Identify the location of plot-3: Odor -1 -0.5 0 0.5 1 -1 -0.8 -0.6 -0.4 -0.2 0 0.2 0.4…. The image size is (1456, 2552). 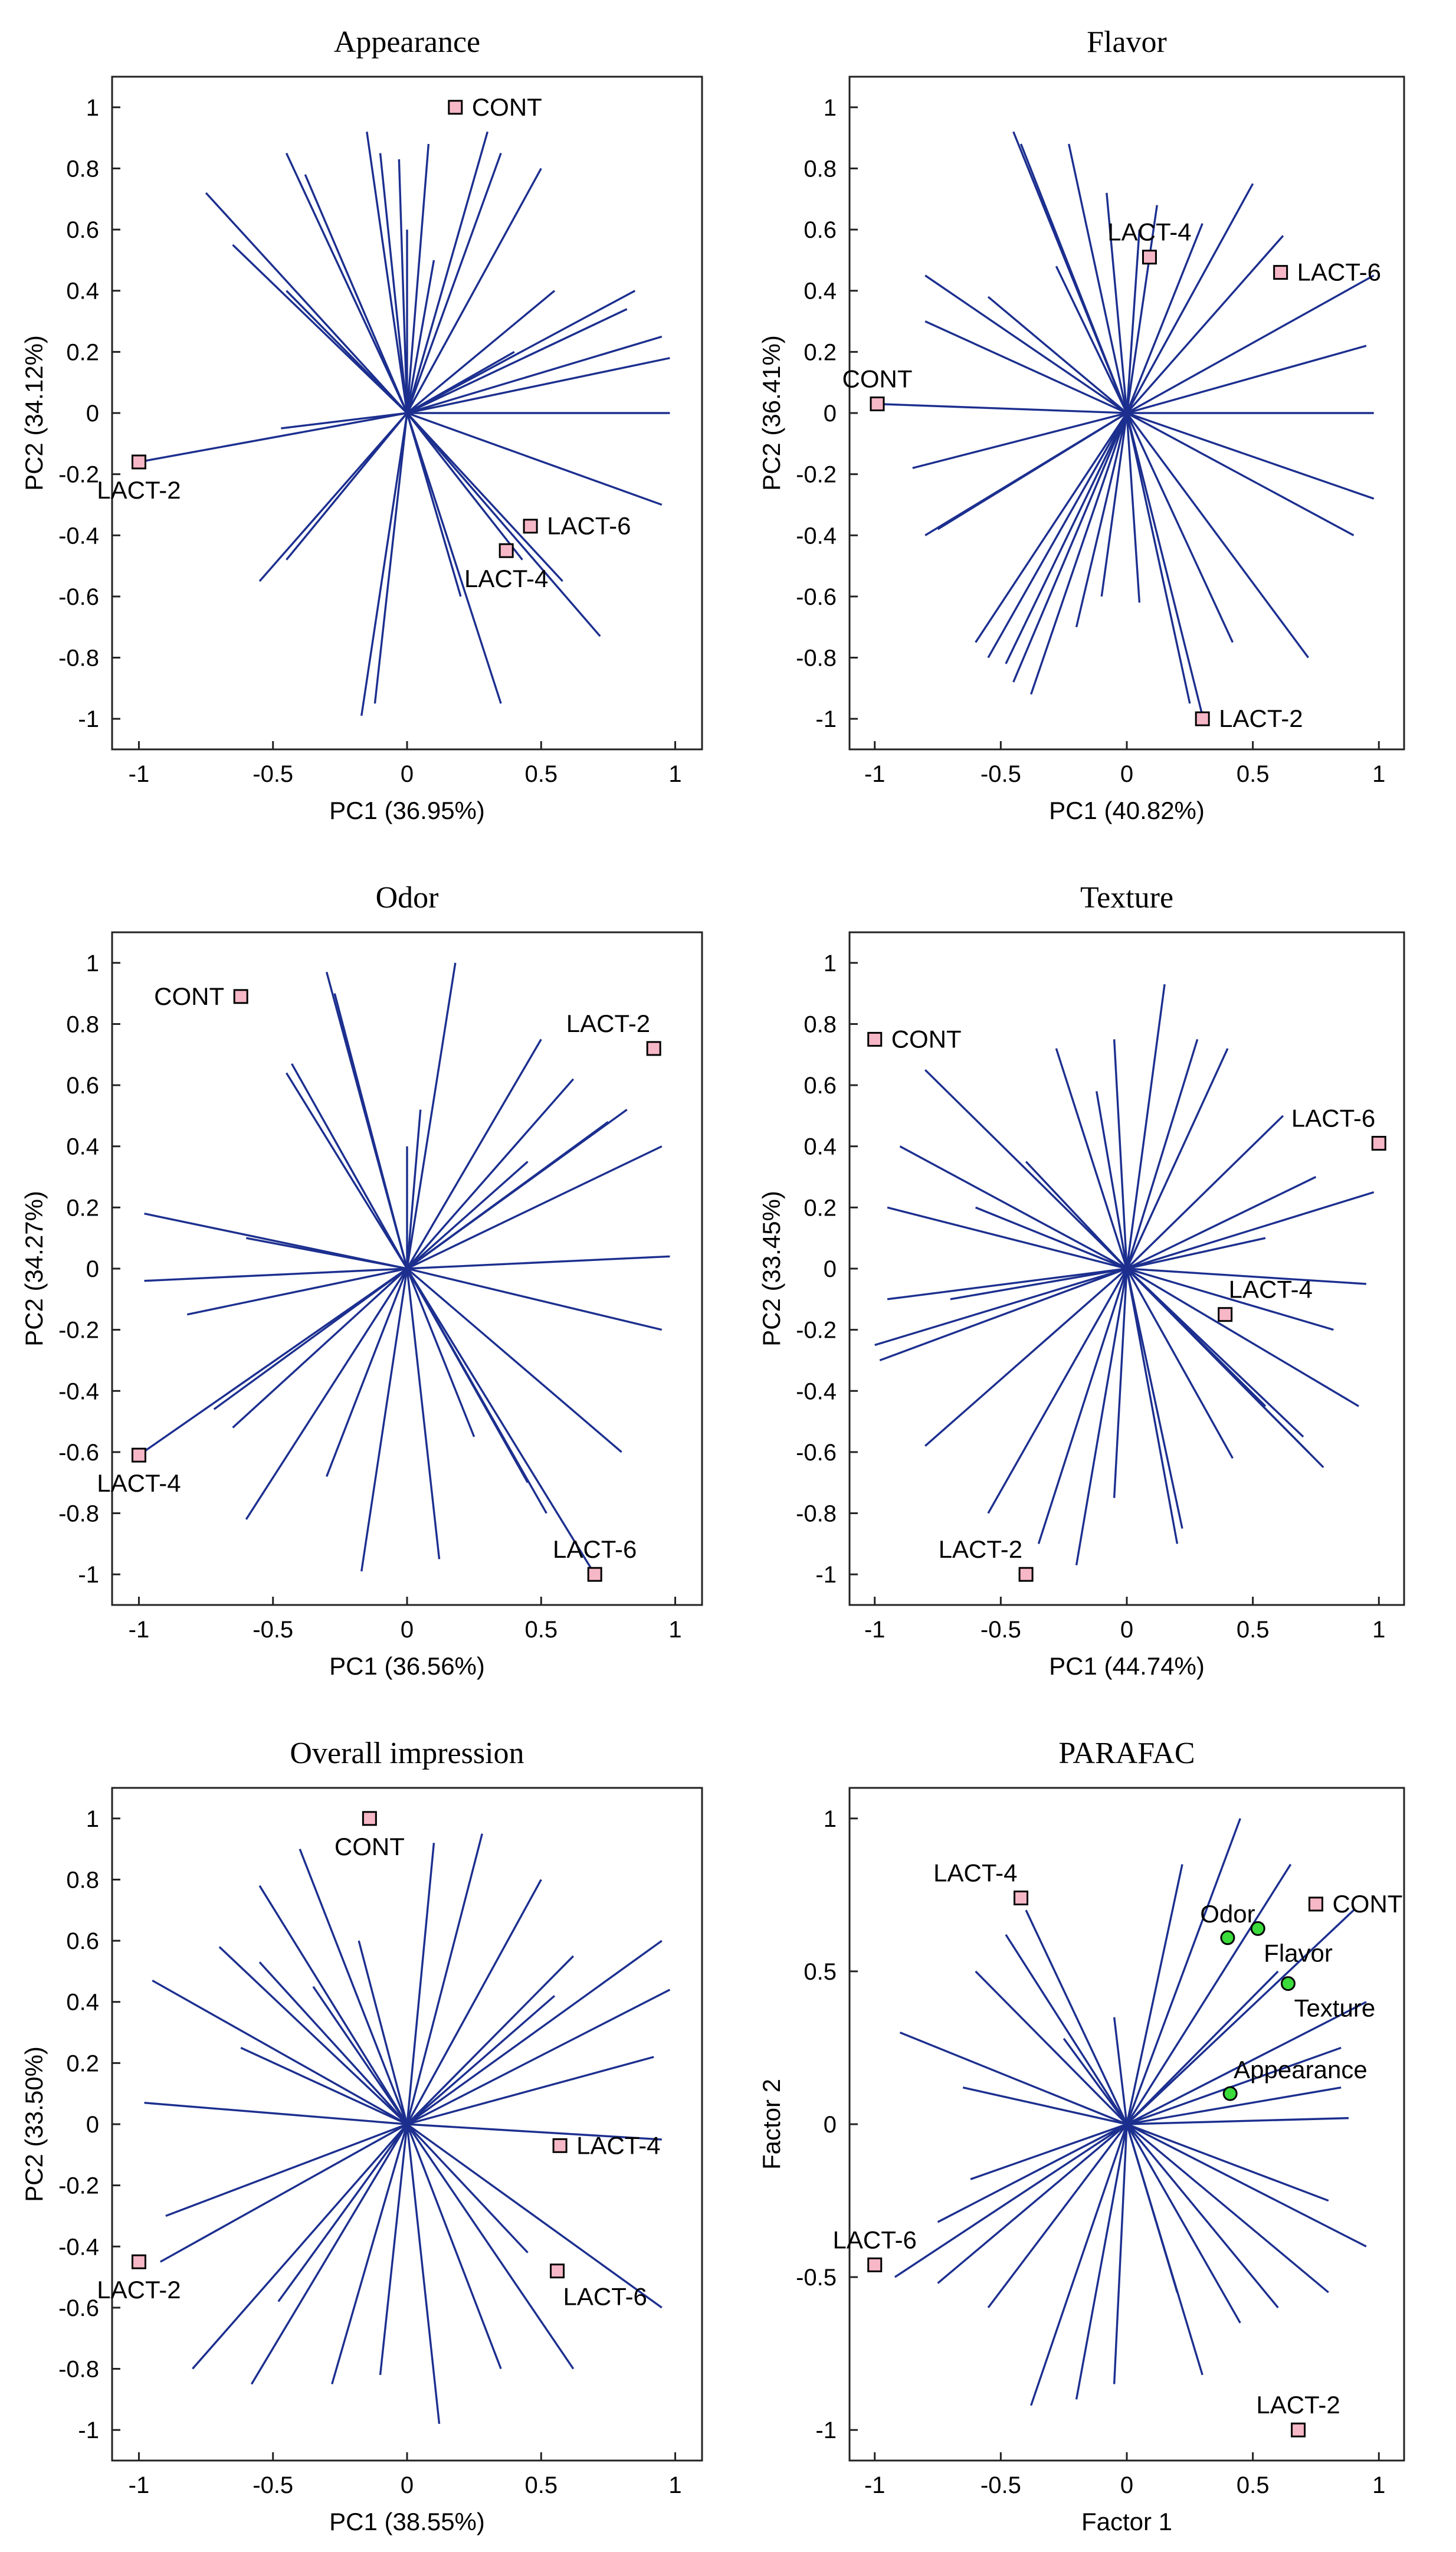
(361, 1280).